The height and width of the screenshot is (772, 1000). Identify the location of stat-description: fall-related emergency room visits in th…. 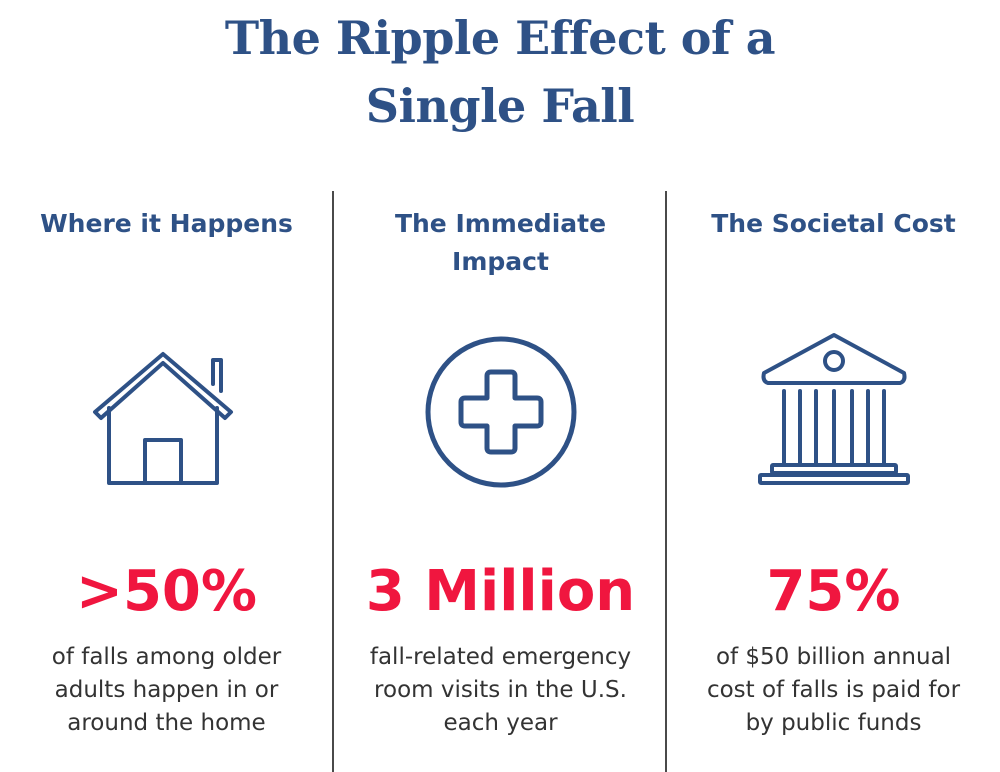
(500, 690).